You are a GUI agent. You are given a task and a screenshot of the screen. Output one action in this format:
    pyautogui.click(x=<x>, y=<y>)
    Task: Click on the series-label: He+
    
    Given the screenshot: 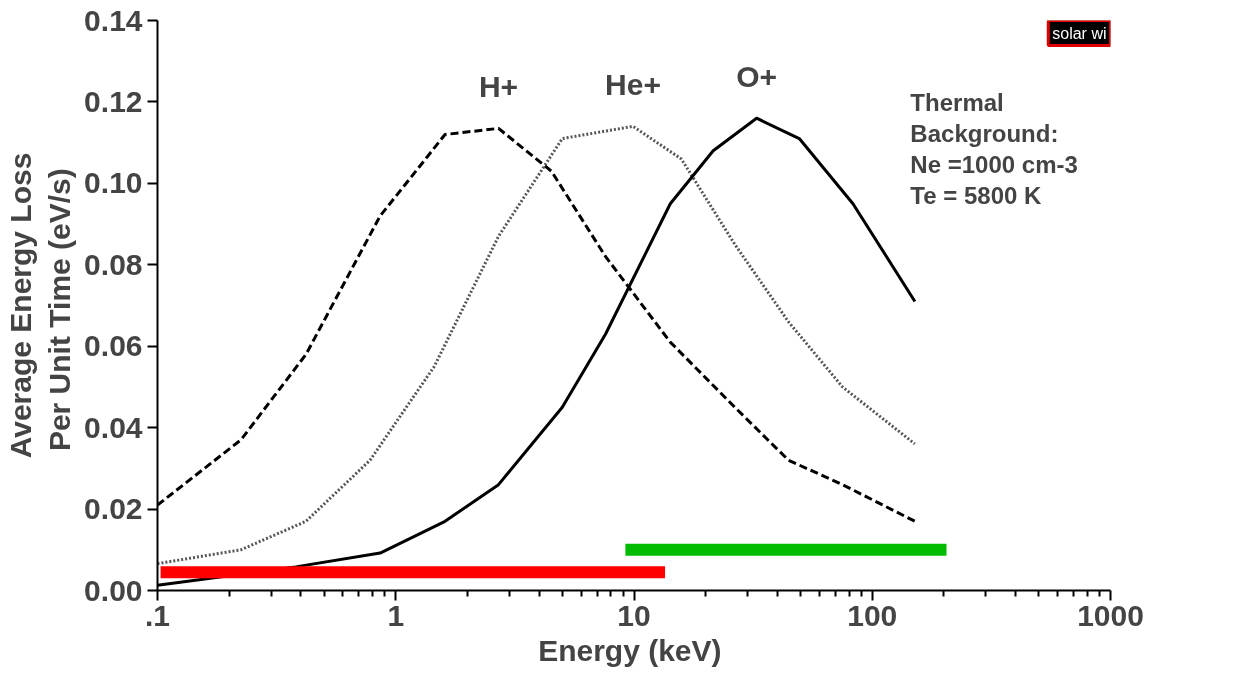 What is the action you would take?
    pyautogui.click(x=633, y=85)
    